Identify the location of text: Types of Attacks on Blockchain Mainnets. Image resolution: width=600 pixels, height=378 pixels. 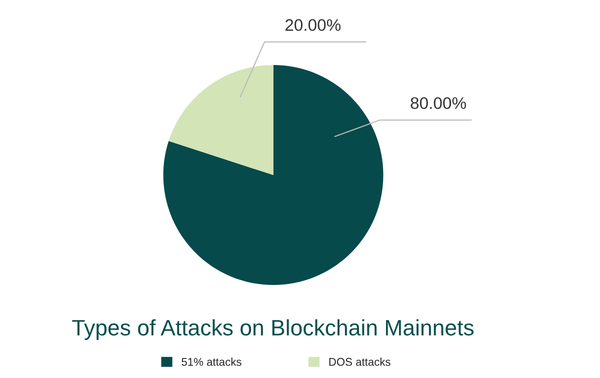
(273, 329).